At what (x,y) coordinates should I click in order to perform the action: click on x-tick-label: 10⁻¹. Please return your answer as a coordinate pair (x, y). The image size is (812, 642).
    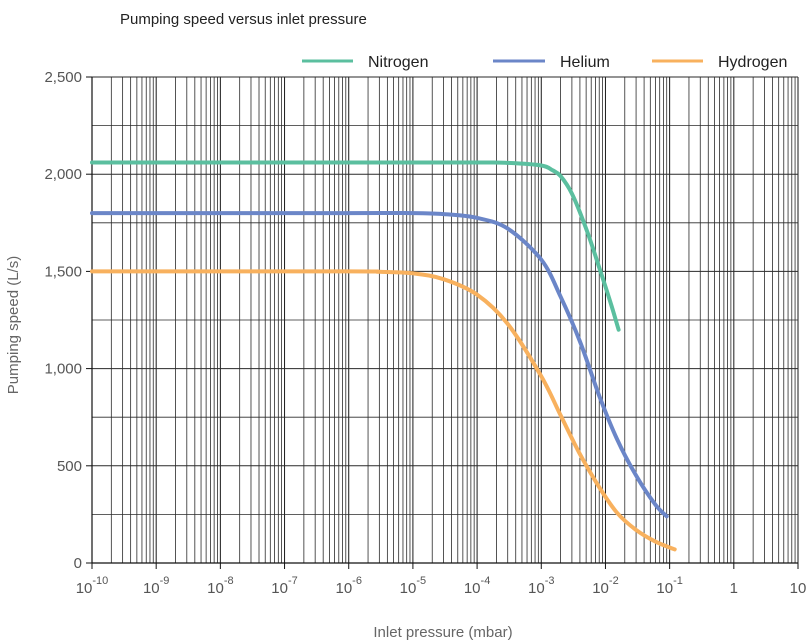
    Looking at the image, I should click on (669, 586).